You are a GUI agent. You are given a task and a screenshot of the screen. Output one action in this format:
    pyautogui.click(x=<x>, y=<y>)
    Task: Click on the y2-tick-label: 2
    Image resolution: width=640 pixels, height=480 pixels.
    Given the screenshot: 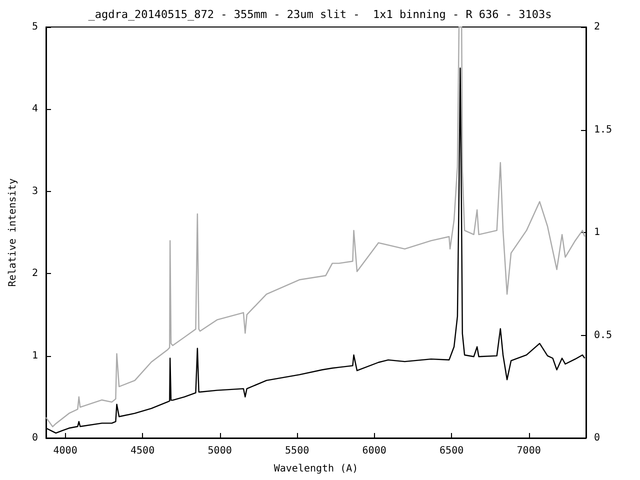 What is the action you would take?
    pyautogui.click(x=597, y=27)
    